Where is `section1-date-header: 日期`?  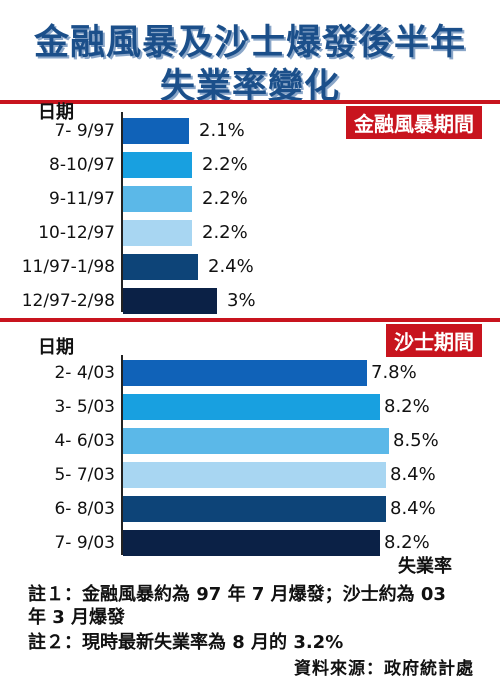
section1-date-header: 日期 is located at coordinates (56, 112).